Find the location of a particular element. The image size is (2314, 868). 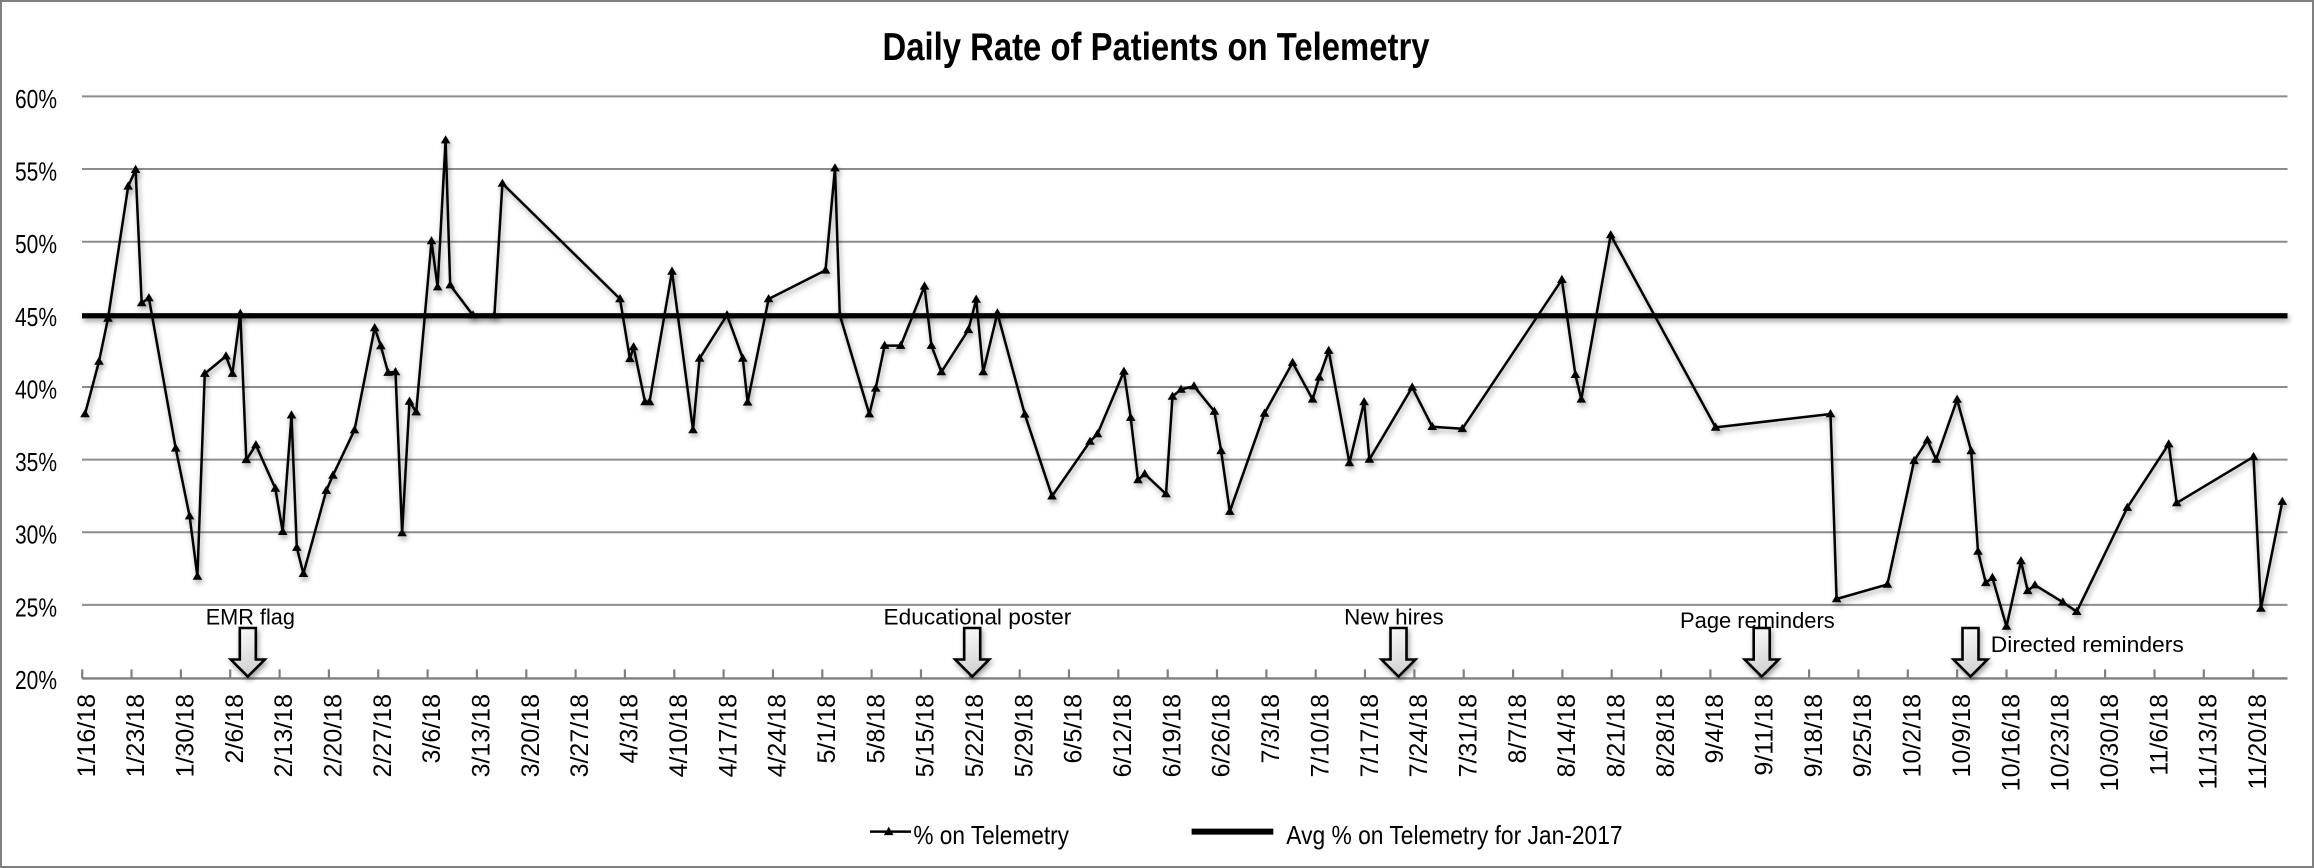

svg-text: 3/27/18 is located at coordinates (580, 735).